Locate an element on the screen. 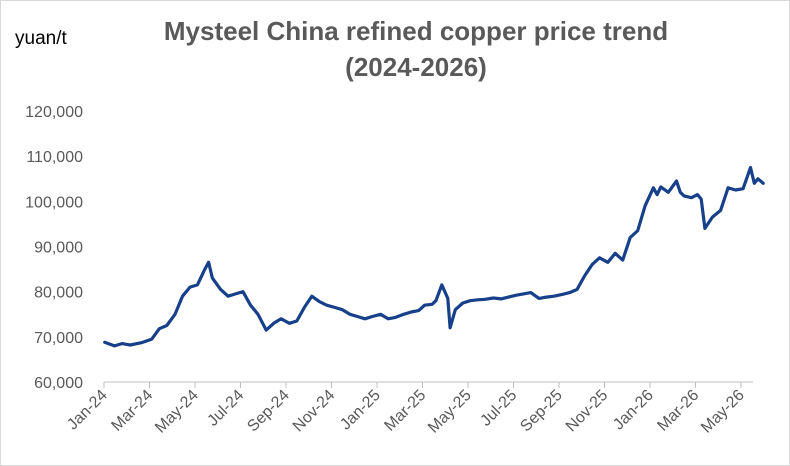  x-tick-label: Jan-25 is located at coordinates (360, 410).